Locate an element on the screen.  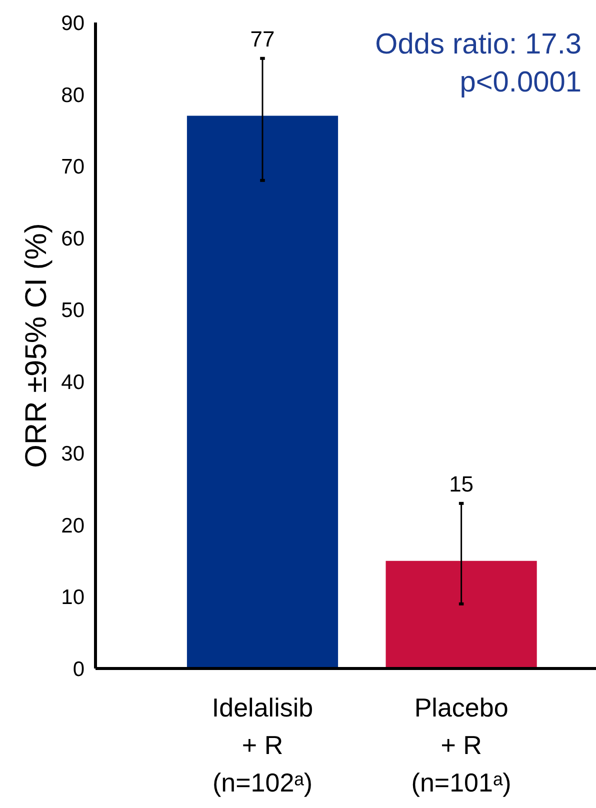
y-tick-label: 10 is located at coordinates (72, 598).